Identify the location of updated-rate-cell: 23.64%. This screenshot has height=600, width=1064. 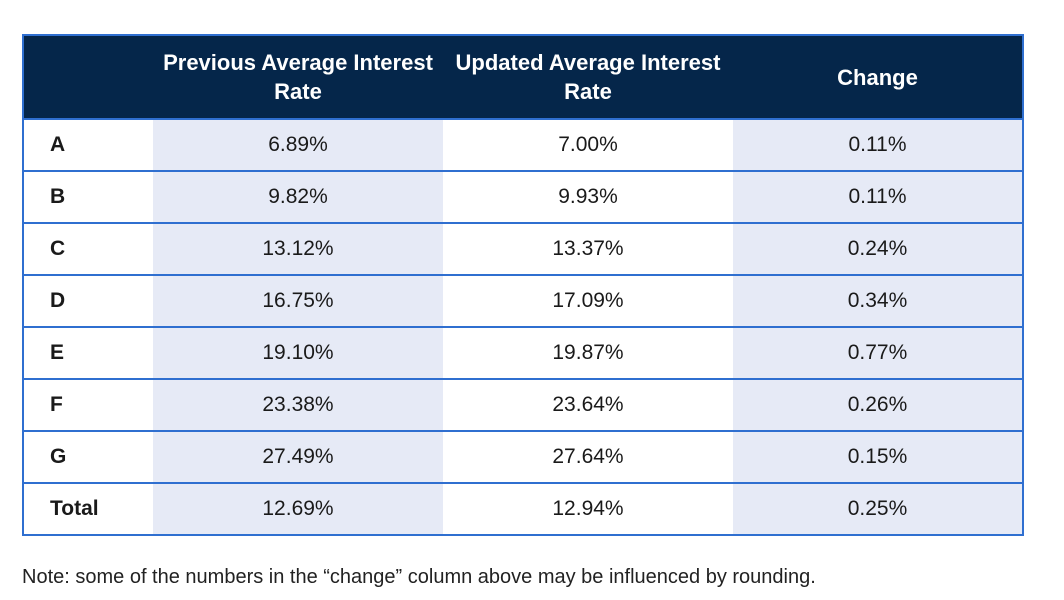
(588, 405).